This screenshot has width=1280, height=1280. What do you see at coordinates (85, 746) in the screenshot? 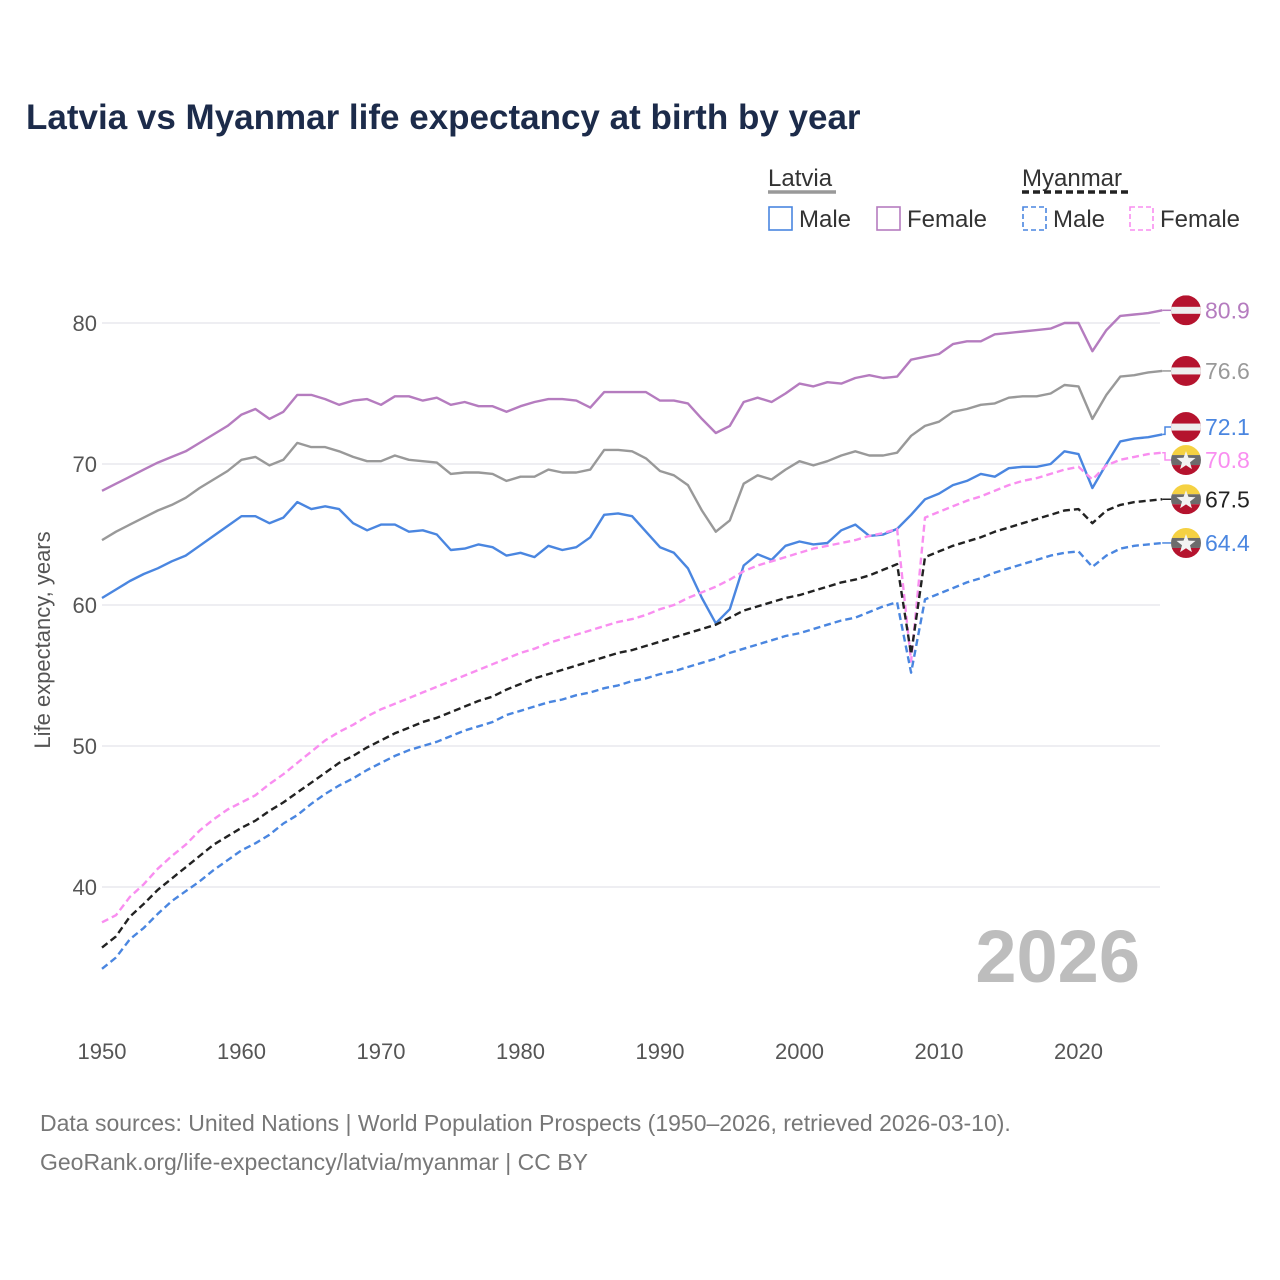
I see `y-tick-label: 50` at bounding box center [85, 746].